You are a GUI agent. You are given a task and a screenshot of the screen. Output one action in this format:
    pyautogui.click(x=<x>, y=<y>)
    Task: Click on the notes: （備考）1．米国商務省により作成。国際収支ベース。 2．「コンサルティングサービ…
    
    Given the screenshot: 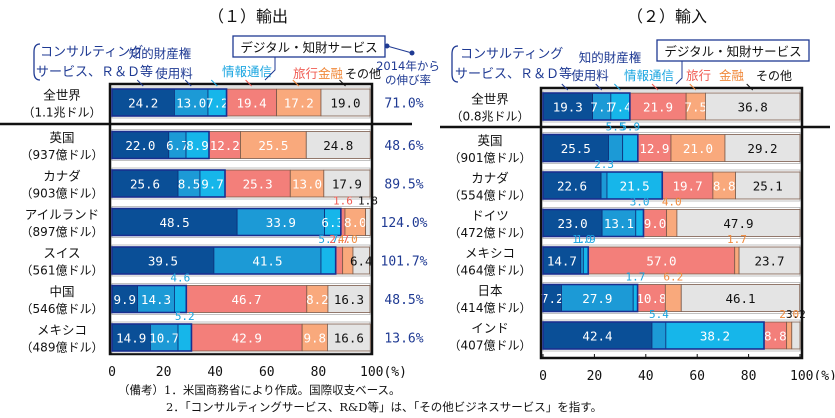 What is the action you would take?
    pyautogui.click(x=360, y=399)
    